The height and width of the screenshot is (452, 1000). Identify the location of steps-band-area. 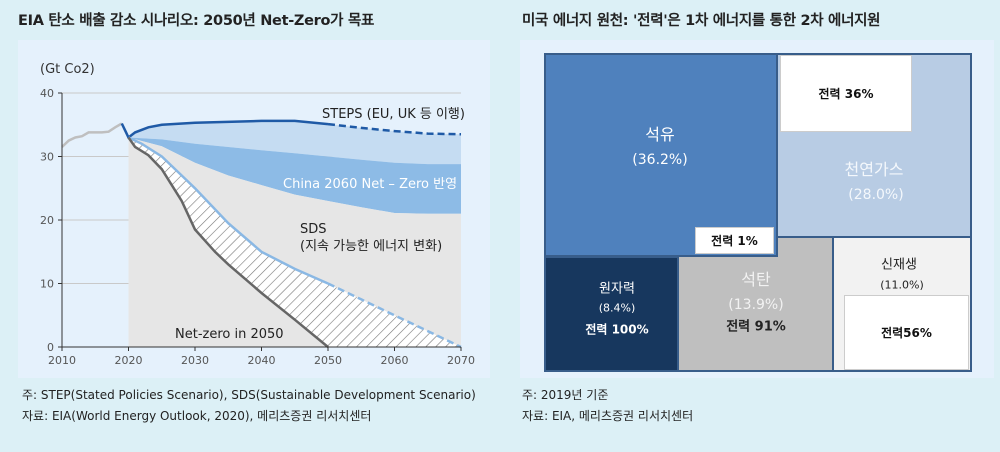
(294, 142).